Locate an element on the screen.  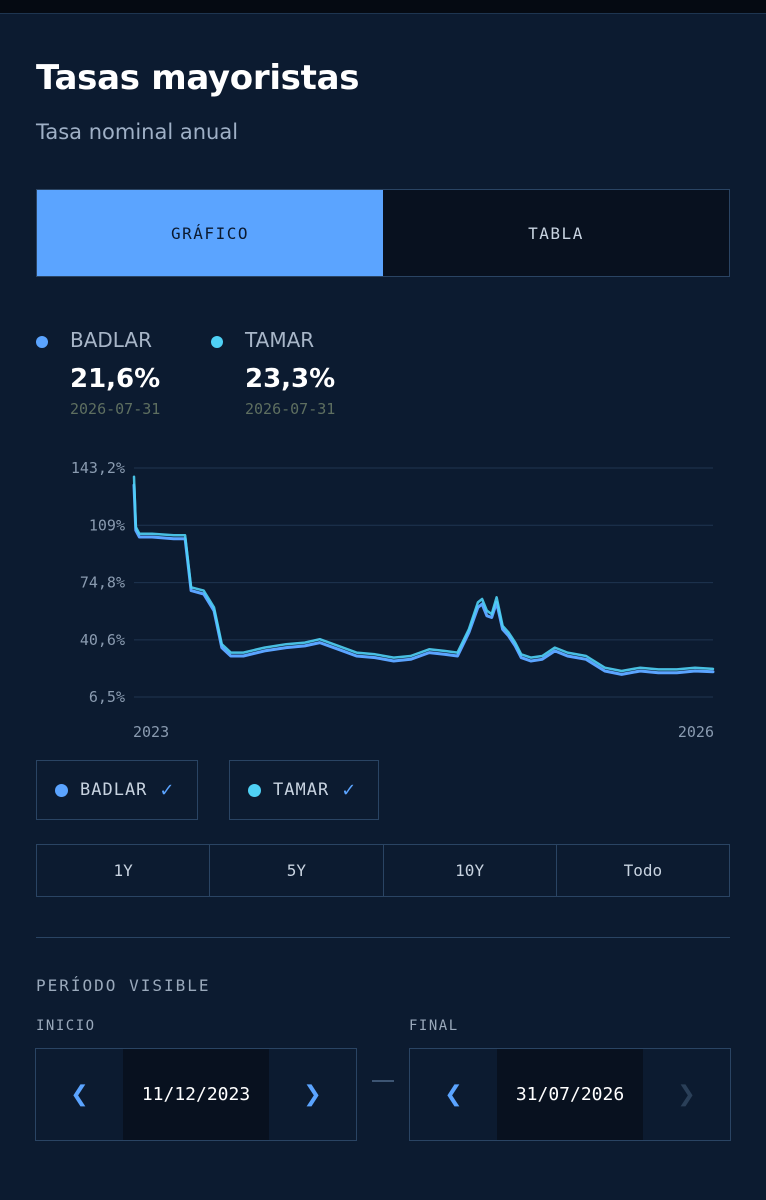
legend-badlar-date: 2026-07-31 is located at coordinates (115, 409).